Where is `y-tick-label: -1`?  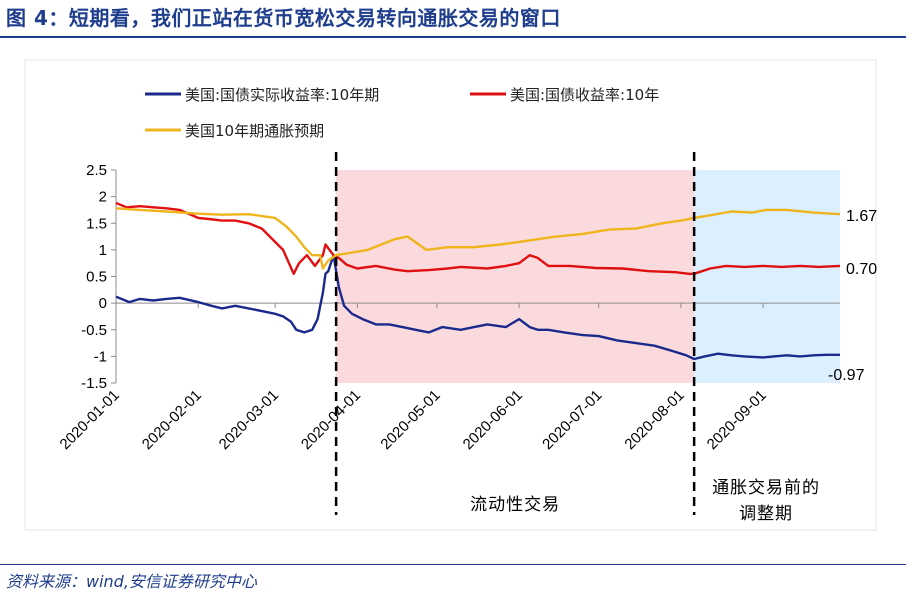
y-tick-label: -1 is located at coordinates (100, 356).